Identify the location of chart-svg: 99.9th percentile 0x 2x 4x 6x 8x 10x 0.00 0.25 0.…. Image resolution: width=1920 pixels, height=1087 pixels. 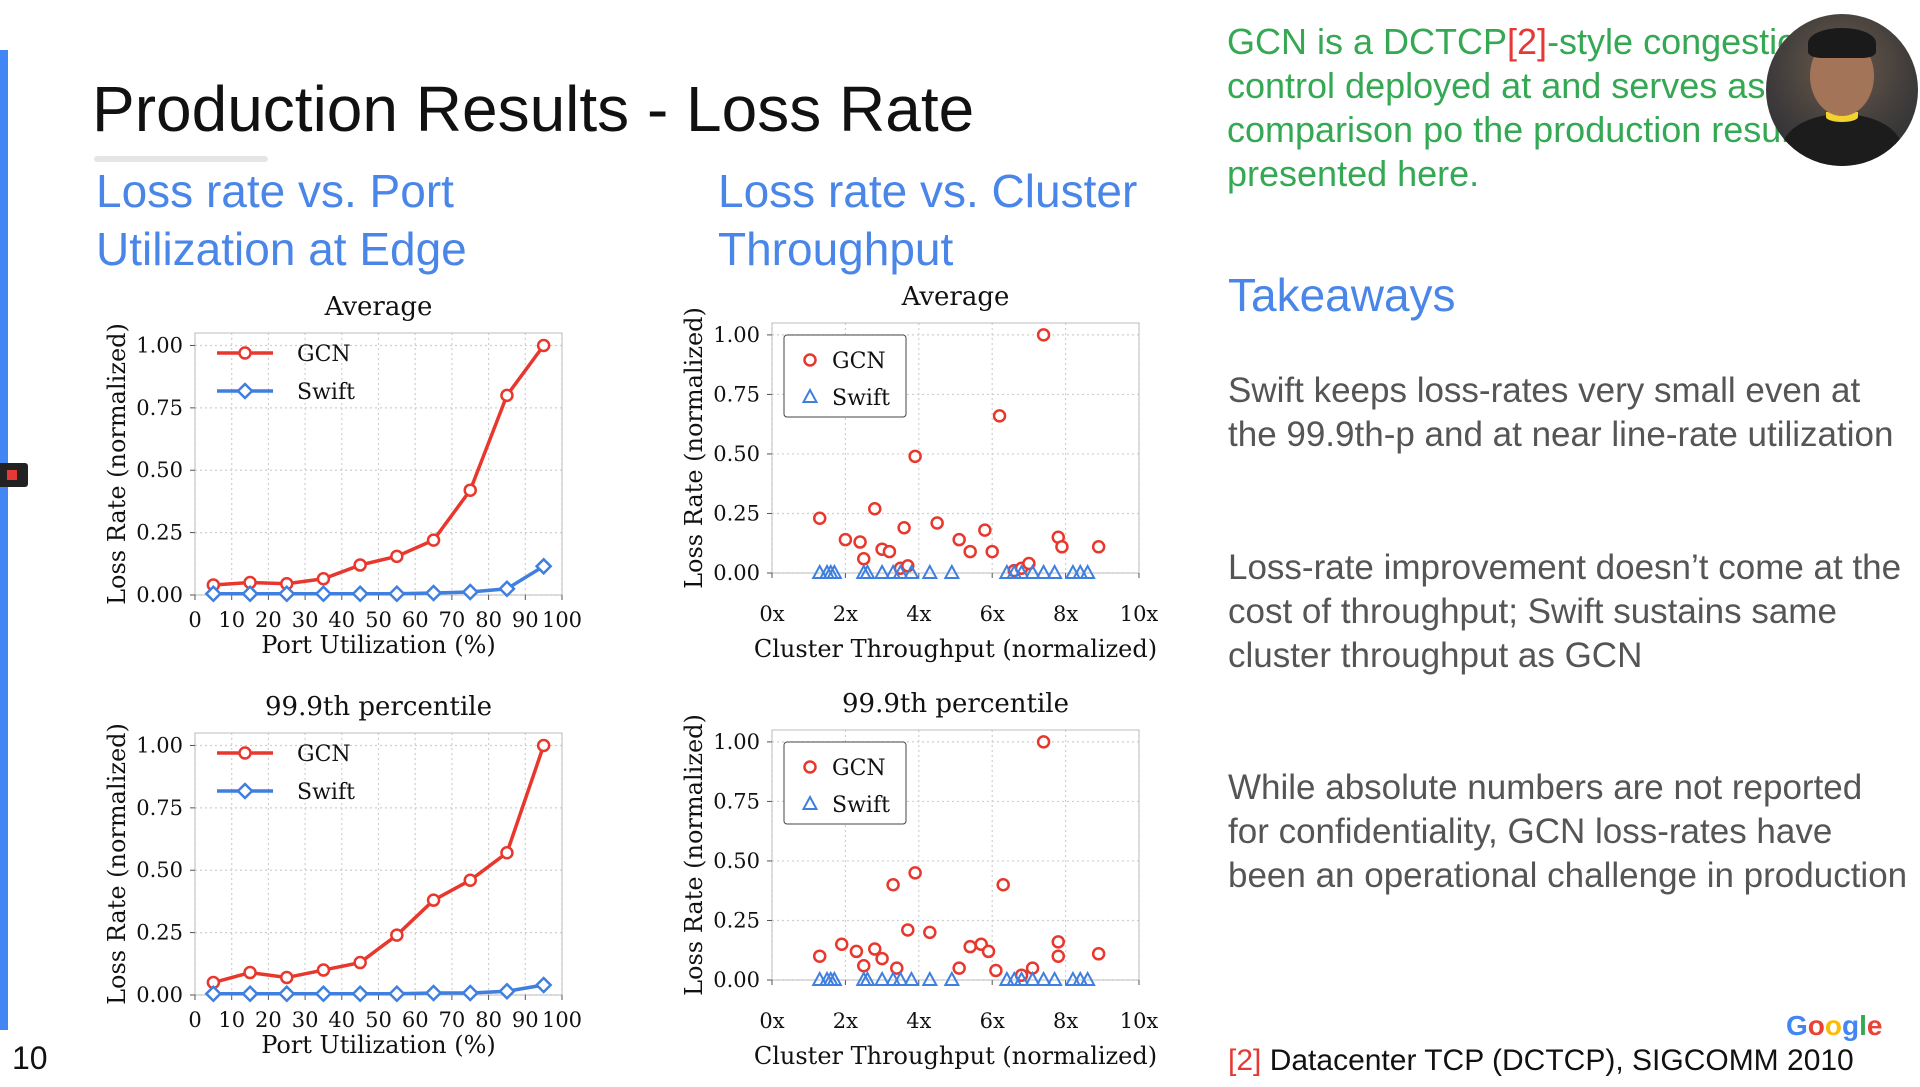
(919, 879).